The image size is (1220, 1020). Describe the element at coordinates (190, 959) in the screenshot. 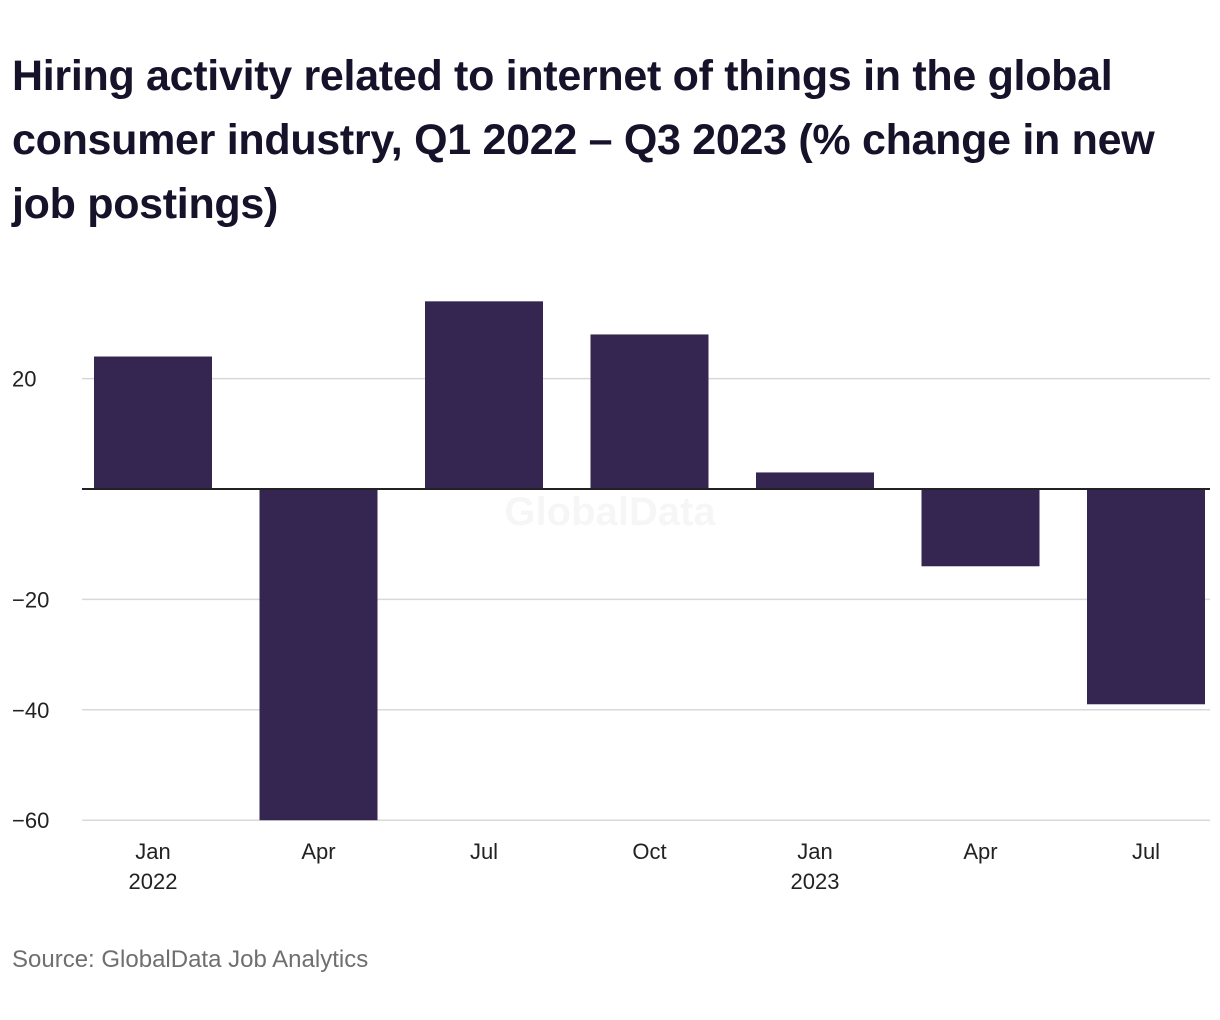

I see `source-note: Source: GlobalData Job Analytics` at that location.